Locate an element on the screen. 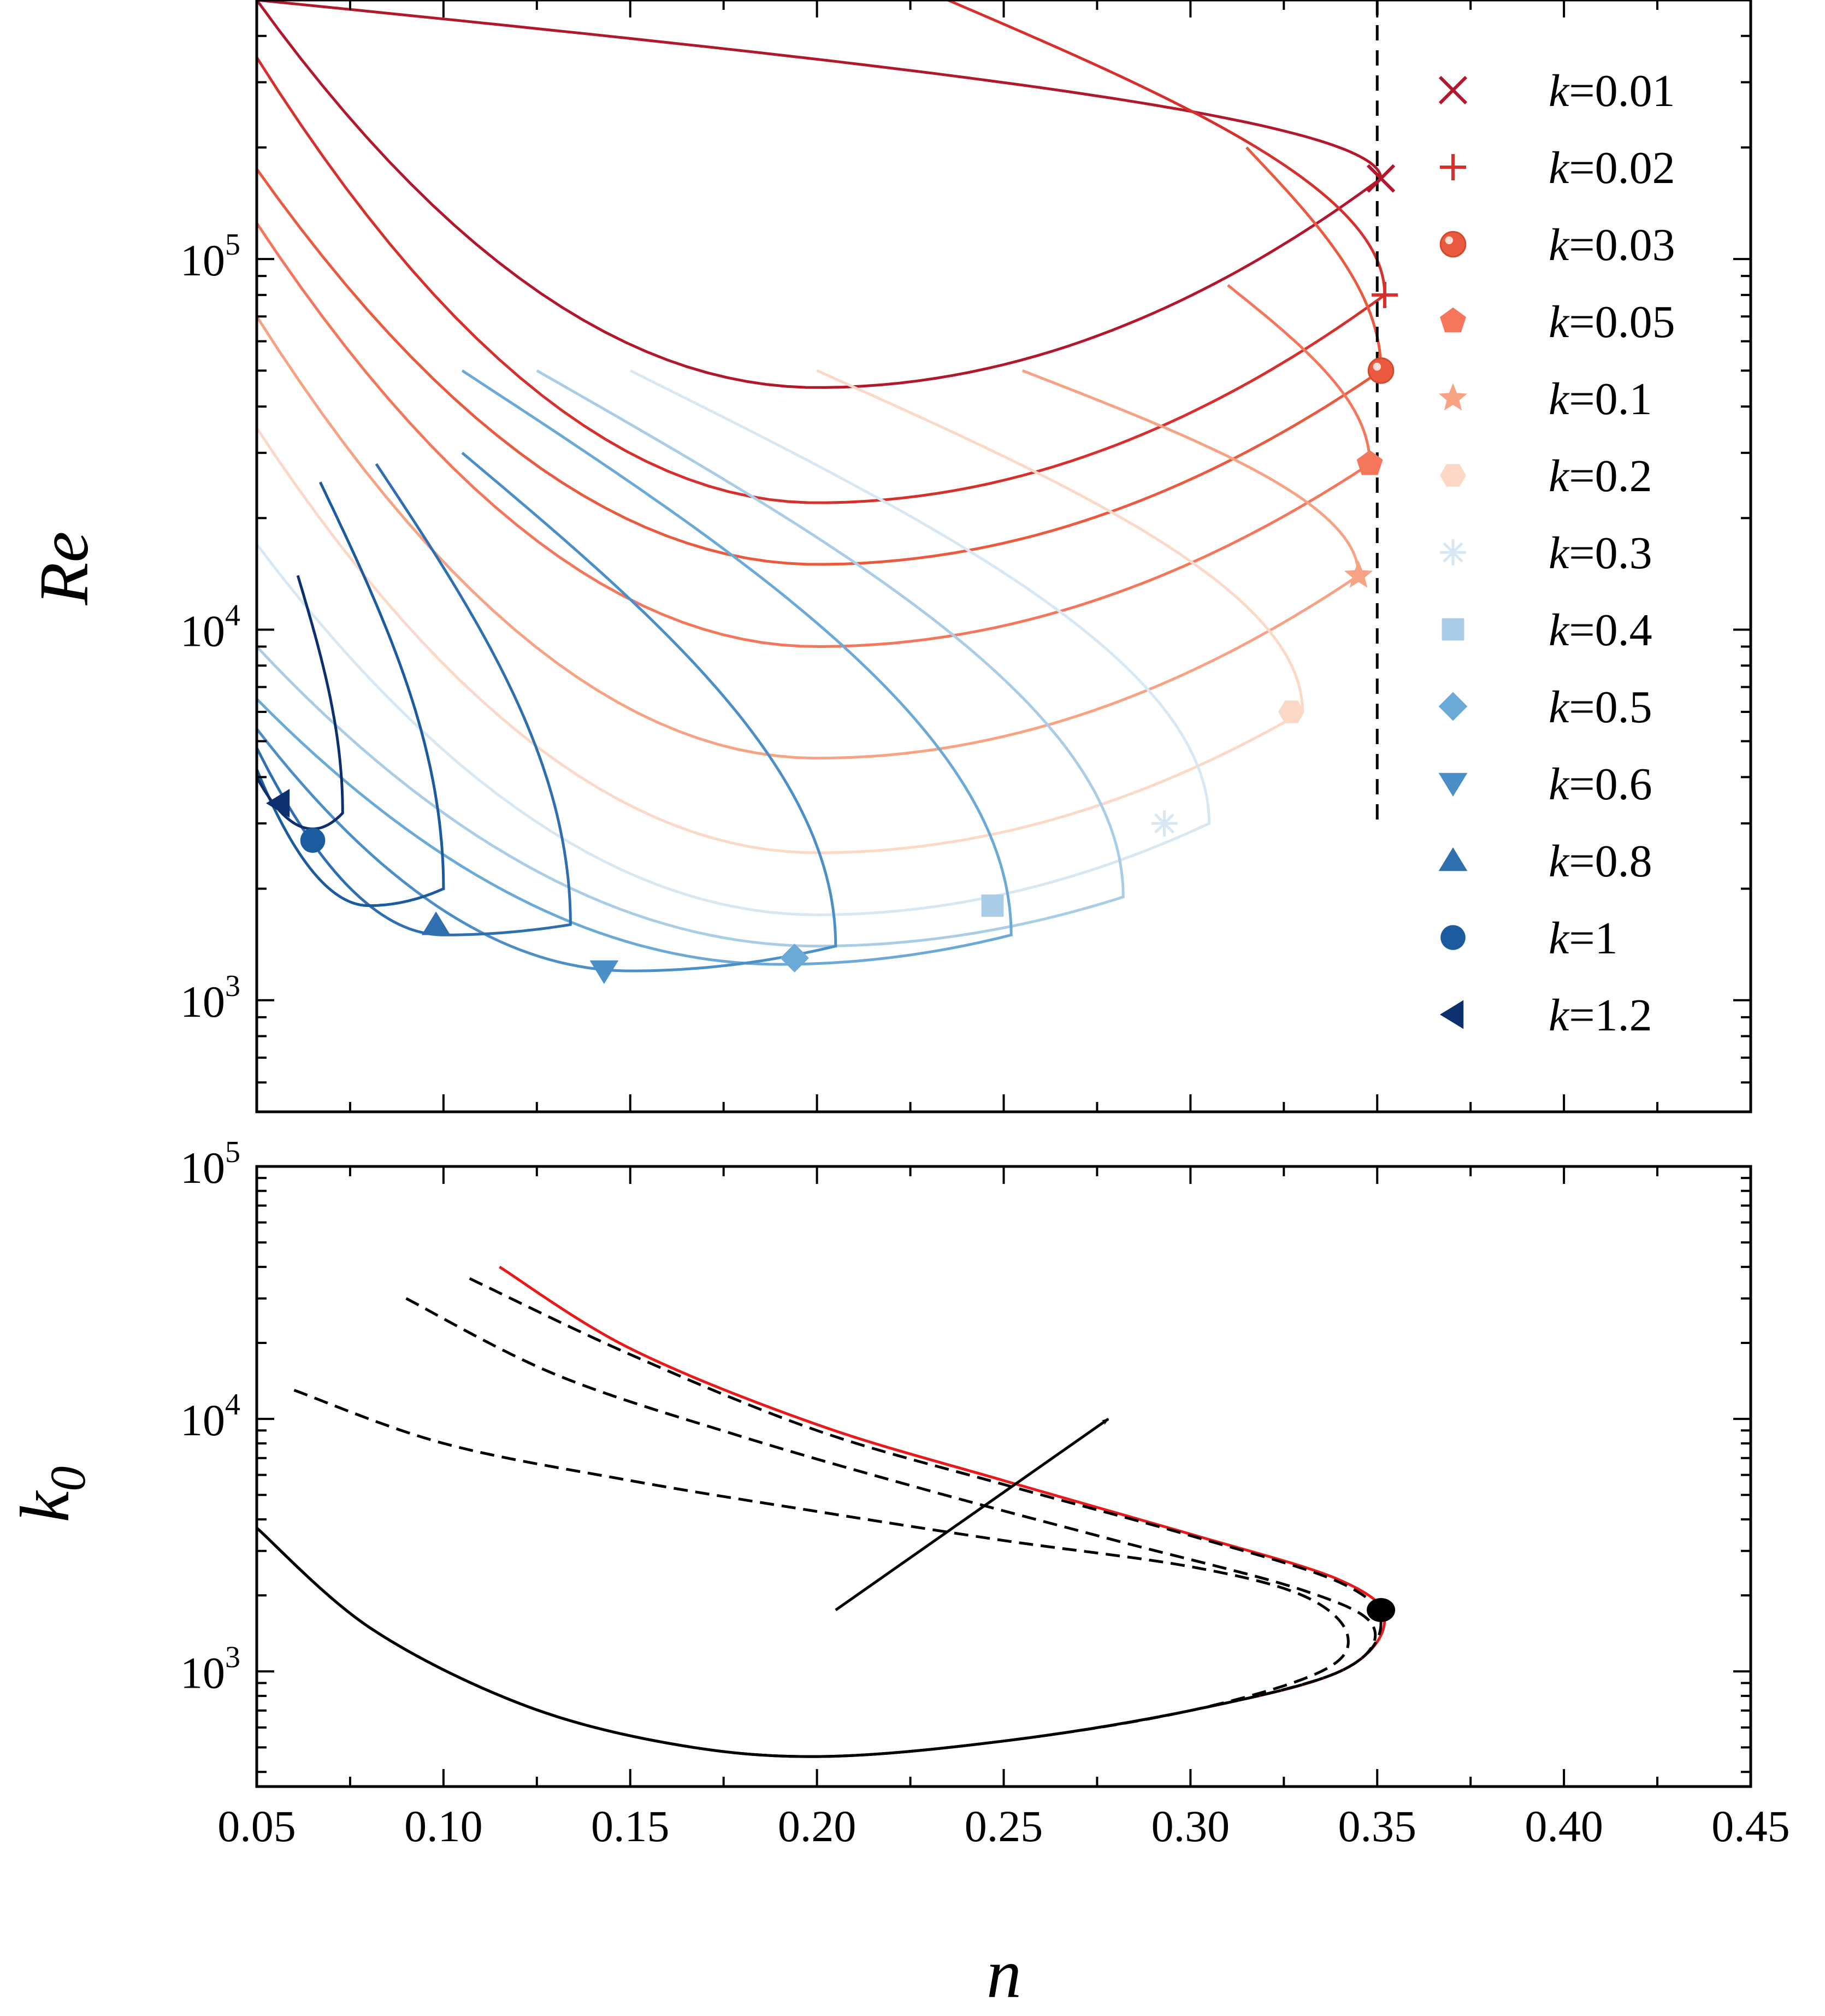  x-tick-labels: 0.05 0.10 0.15 0.20 0.25 0.30 0.35 0.40 0.45 is located at coordinates (1003, 1826).